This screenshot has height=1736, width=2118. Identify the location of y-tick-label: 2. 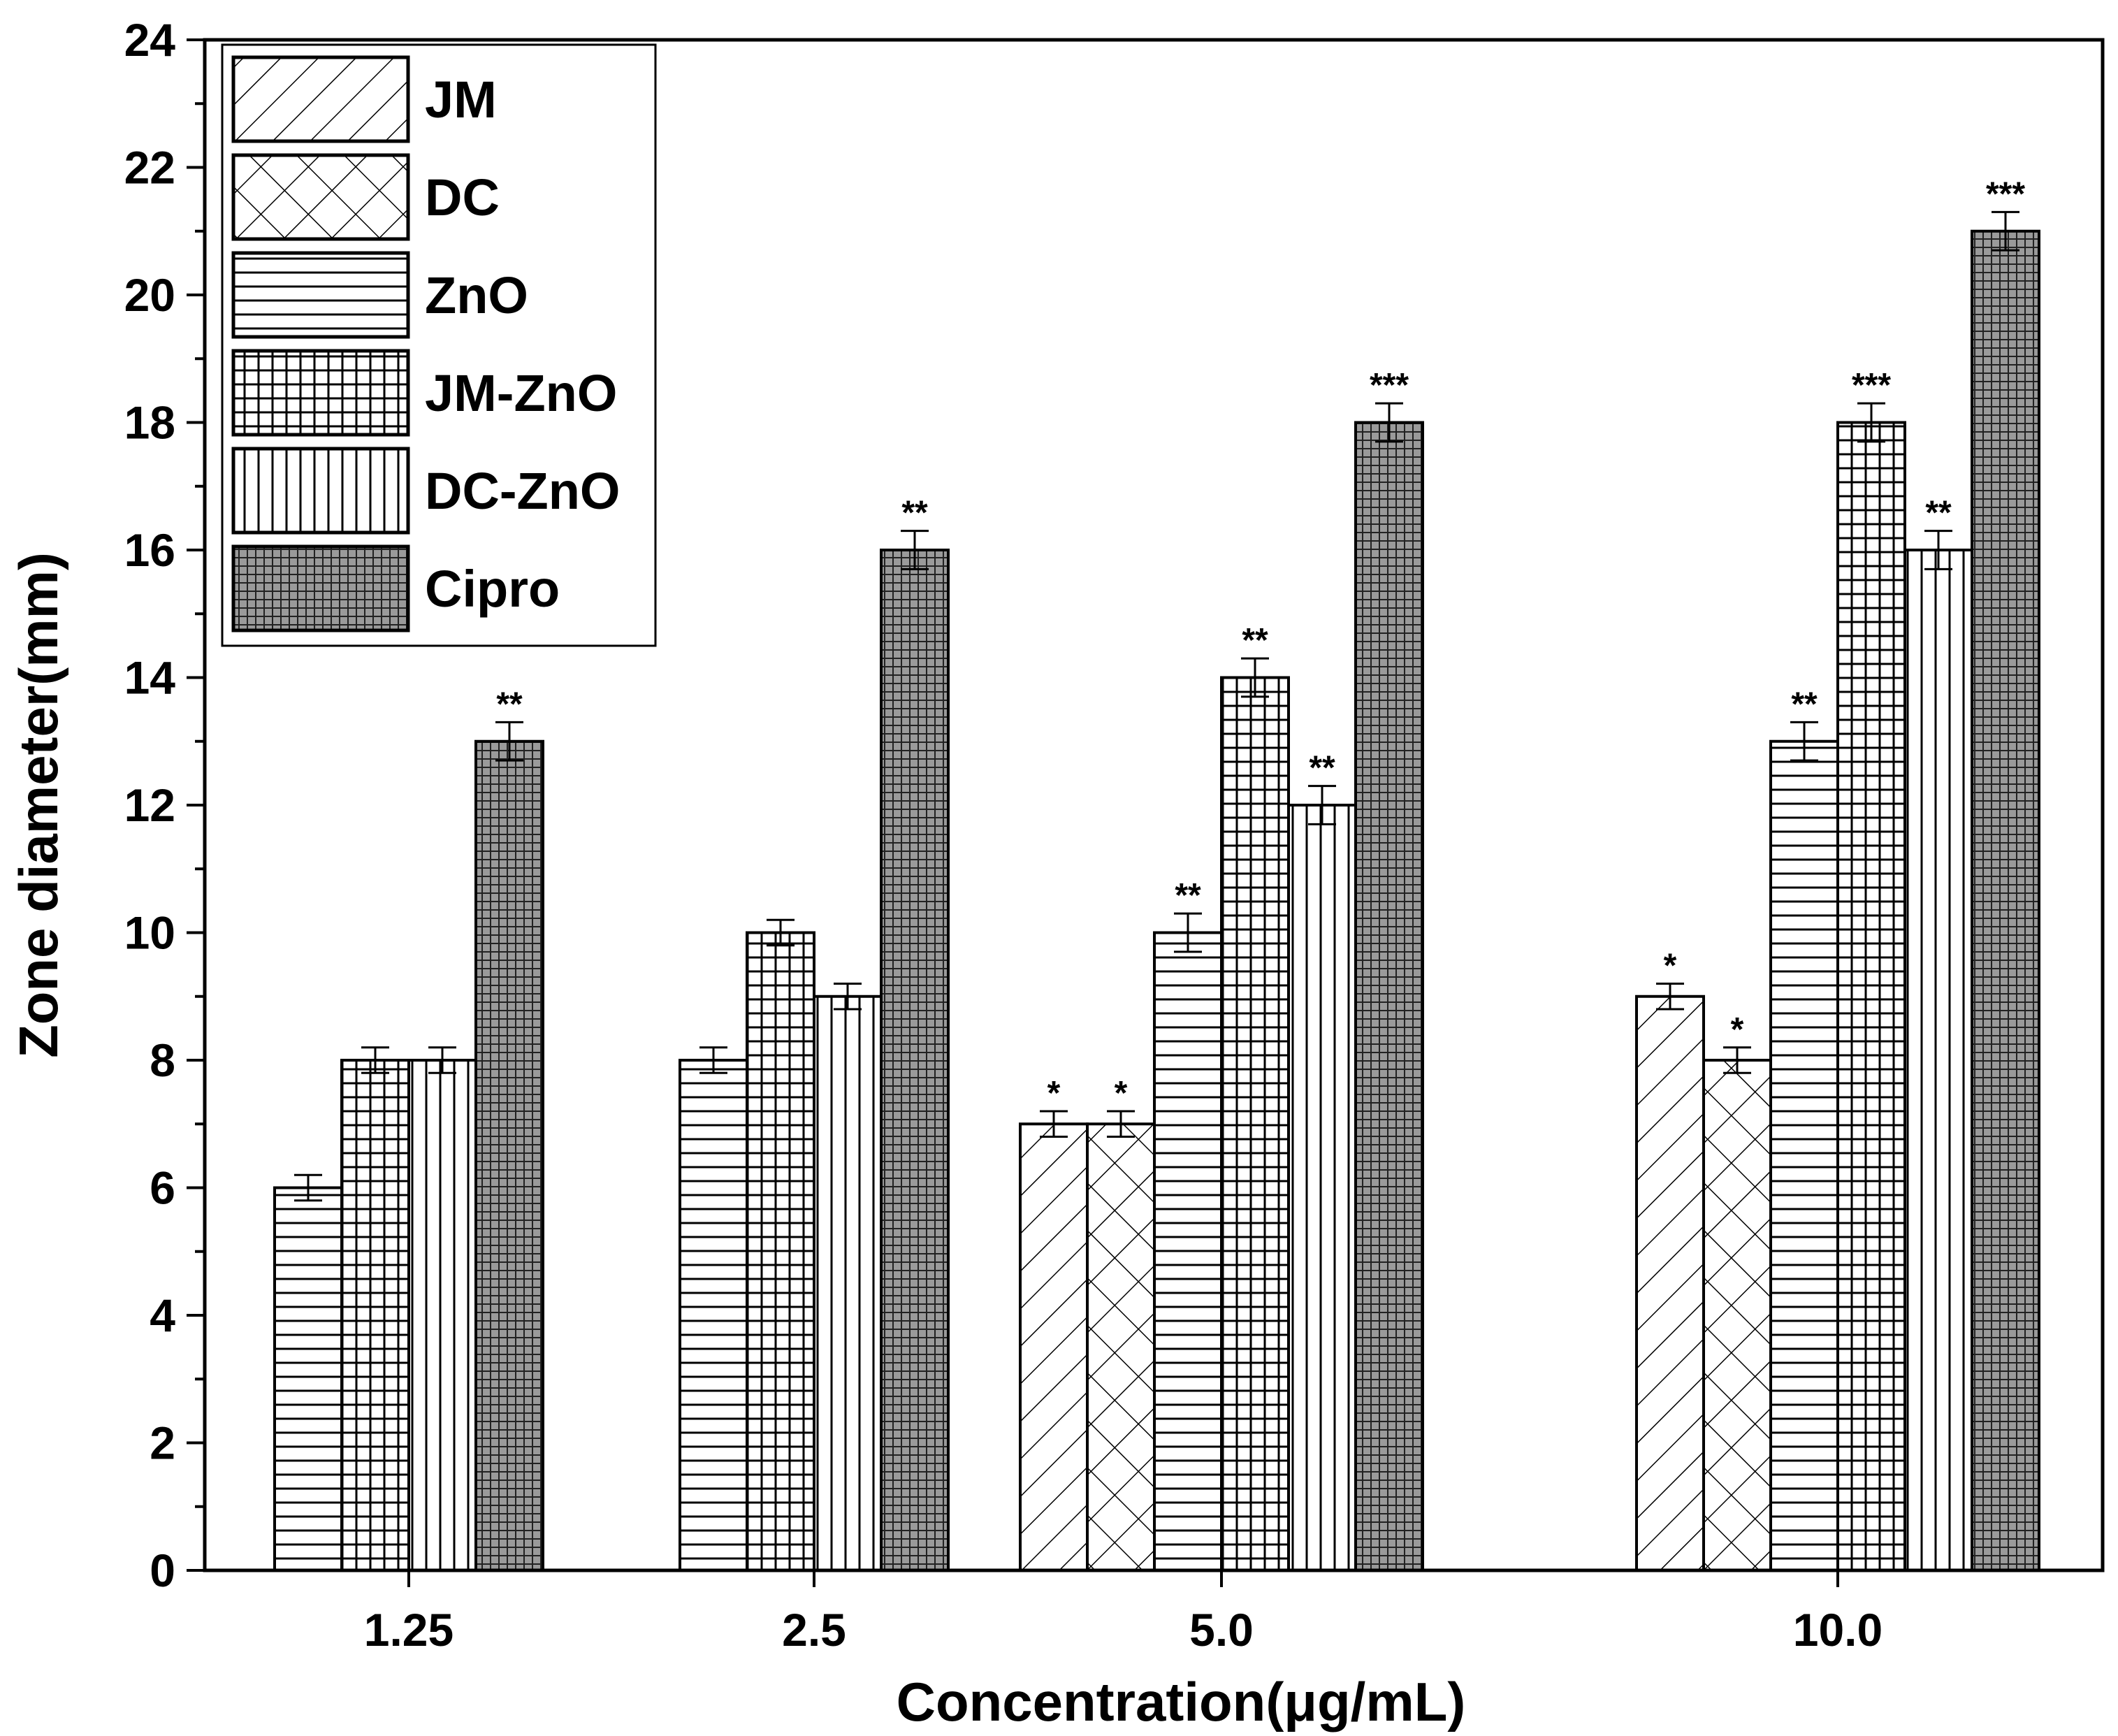
(162, 1443).